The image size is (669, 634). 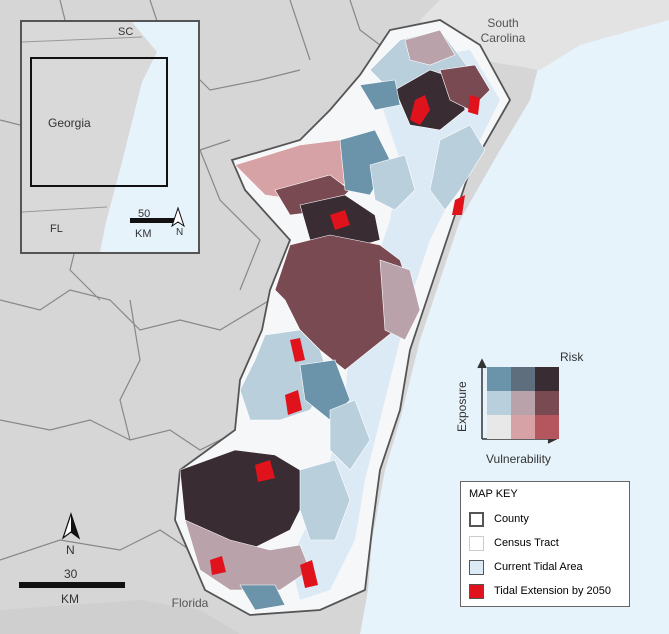 I want to click on key-label-tidal-area: Current Tidal Area, so click(x=538, y=567).